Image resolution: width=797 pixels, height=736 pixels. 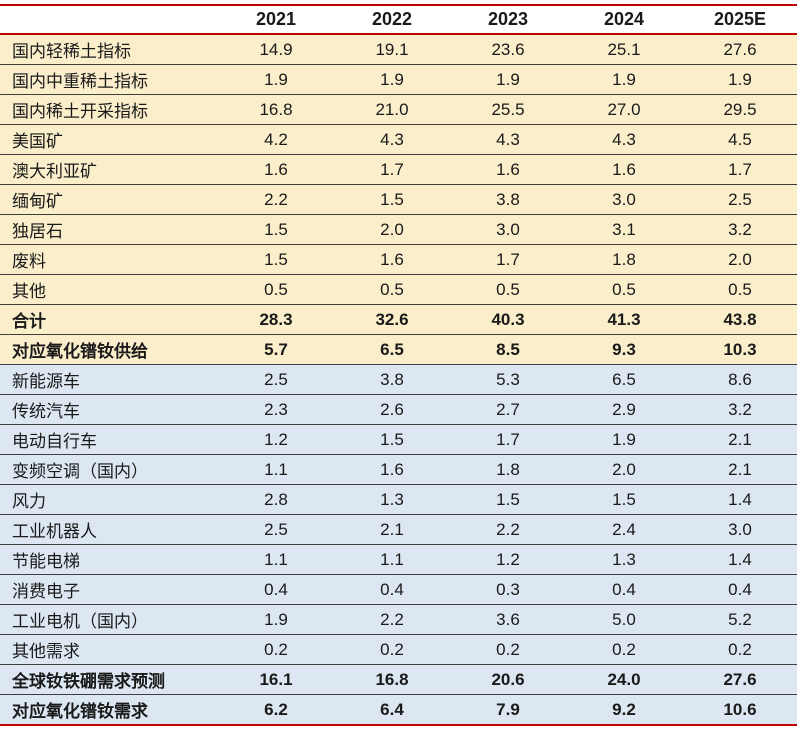 What do you see at coordinates (624, 529) in the screenshot?
I see `cell-value: 2.4` at bounding box center [624, 529].